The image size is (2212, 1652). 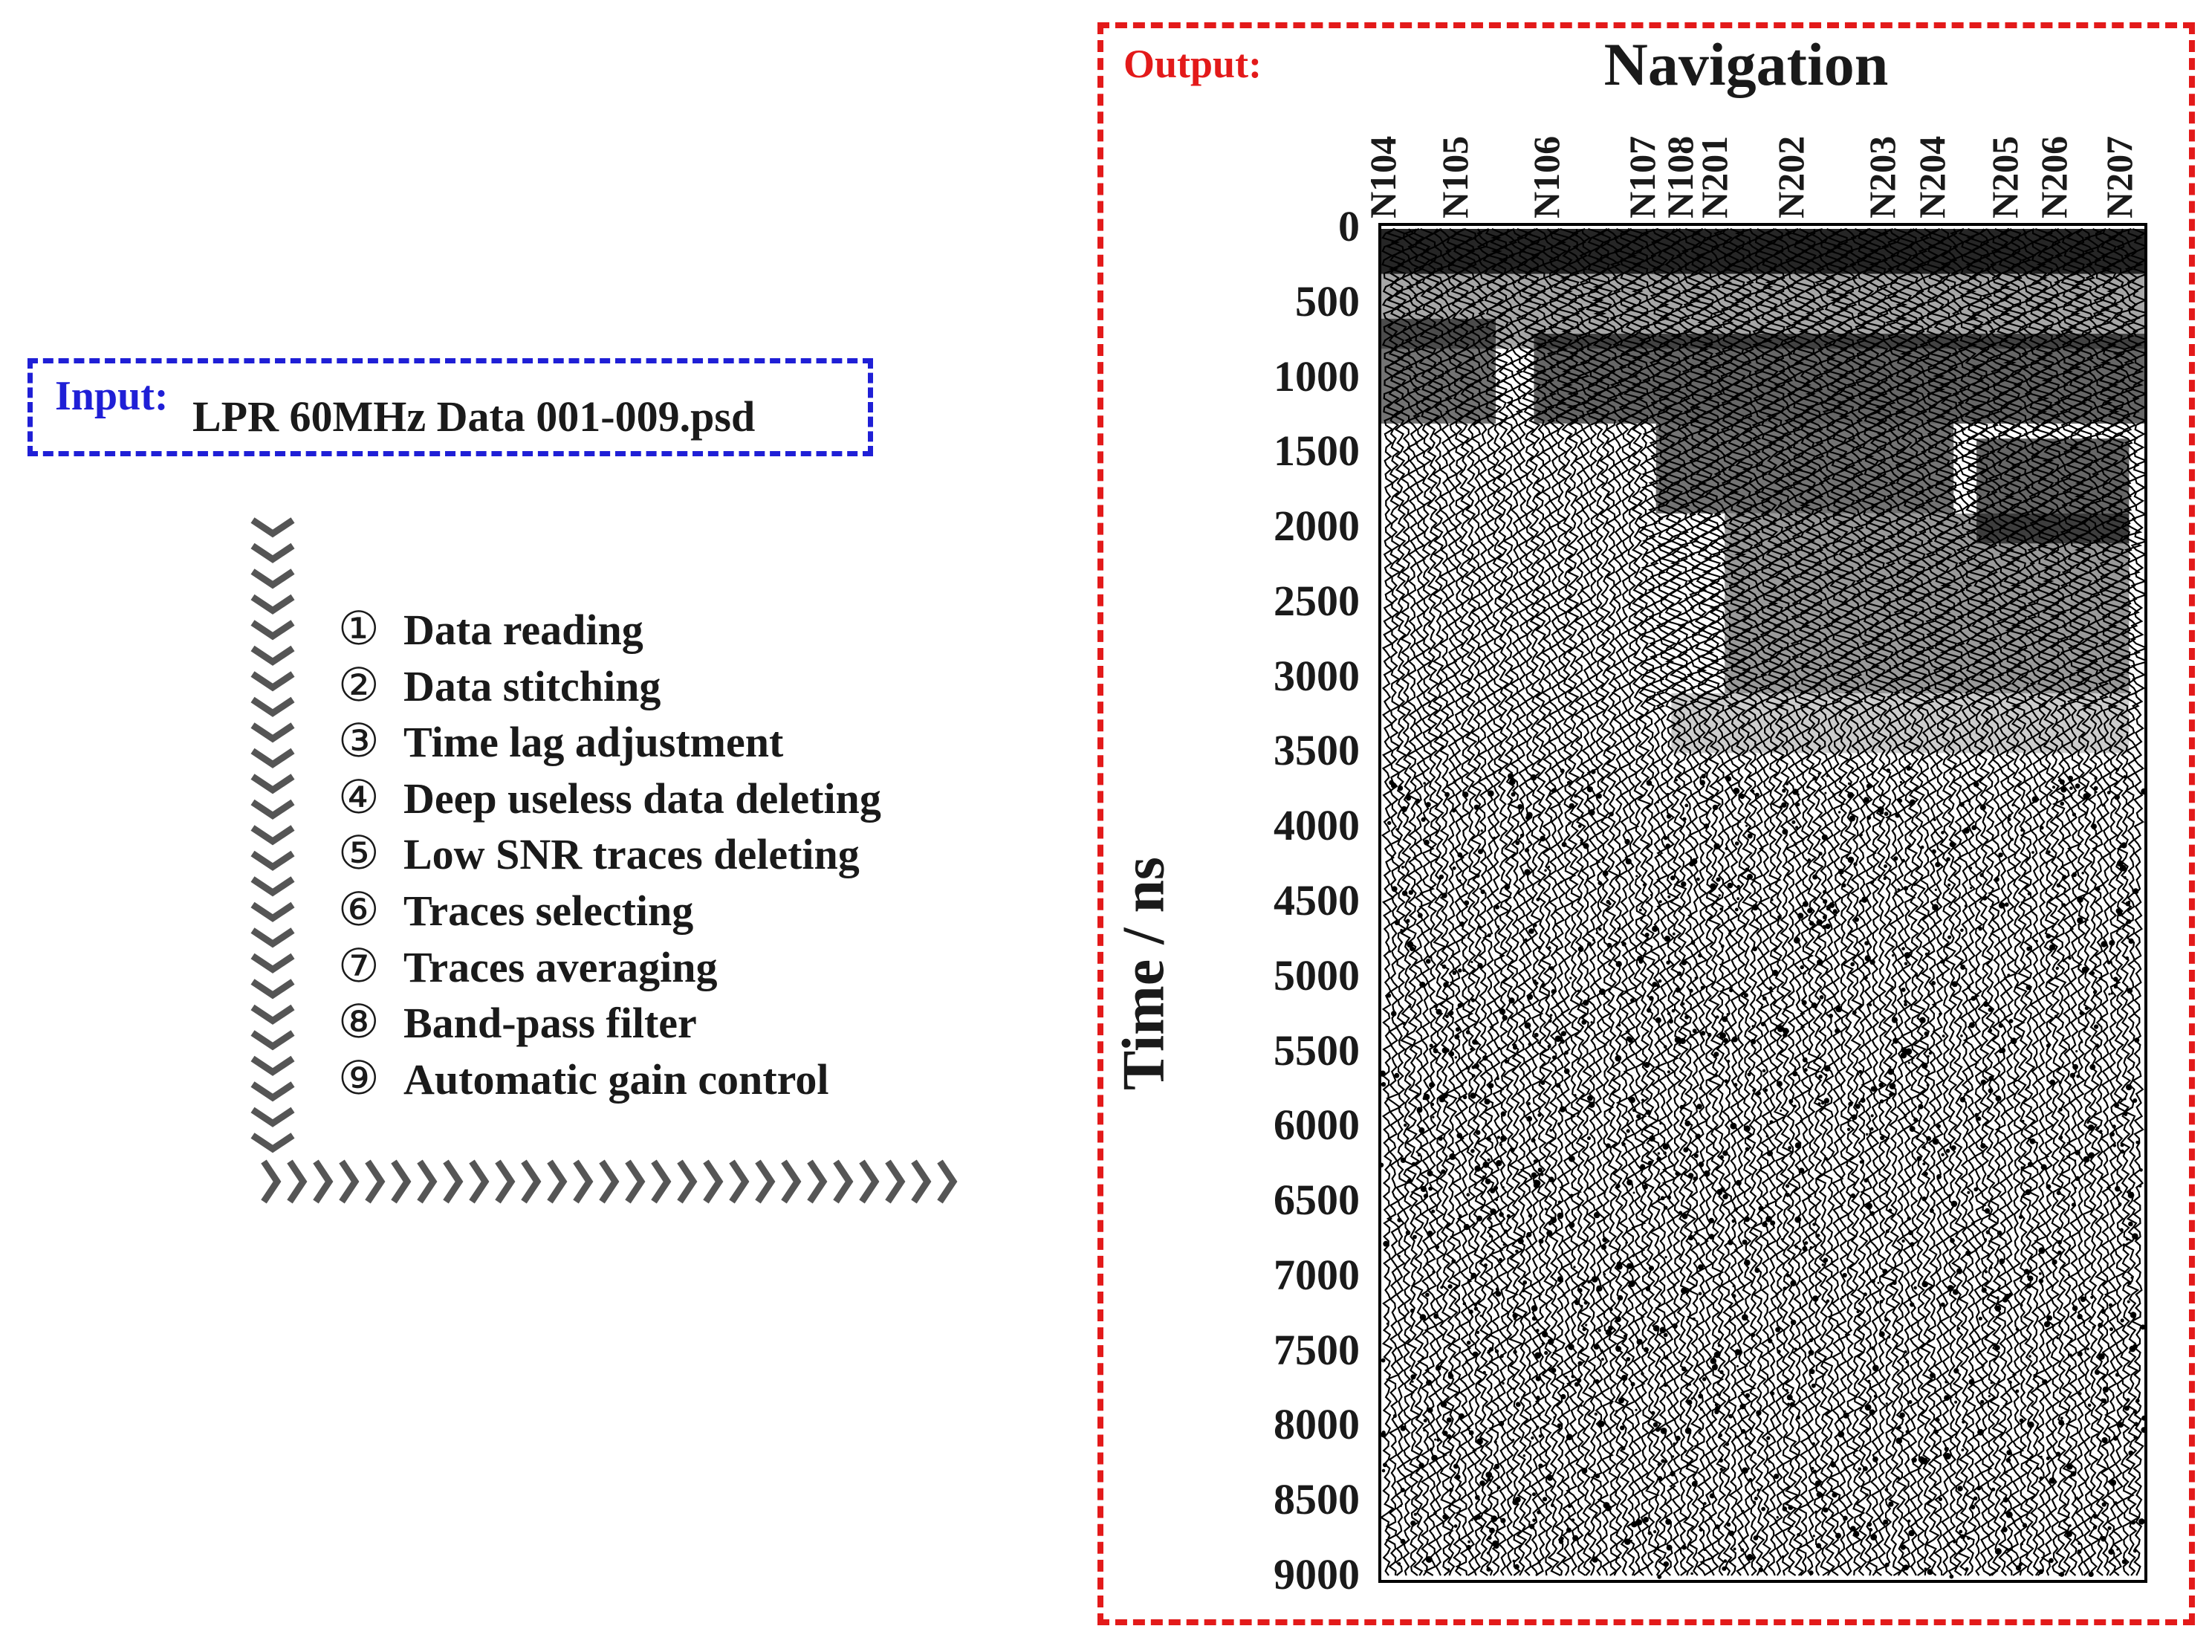 I want to click on chevron-right-icon, so click(x=687, y=1181).